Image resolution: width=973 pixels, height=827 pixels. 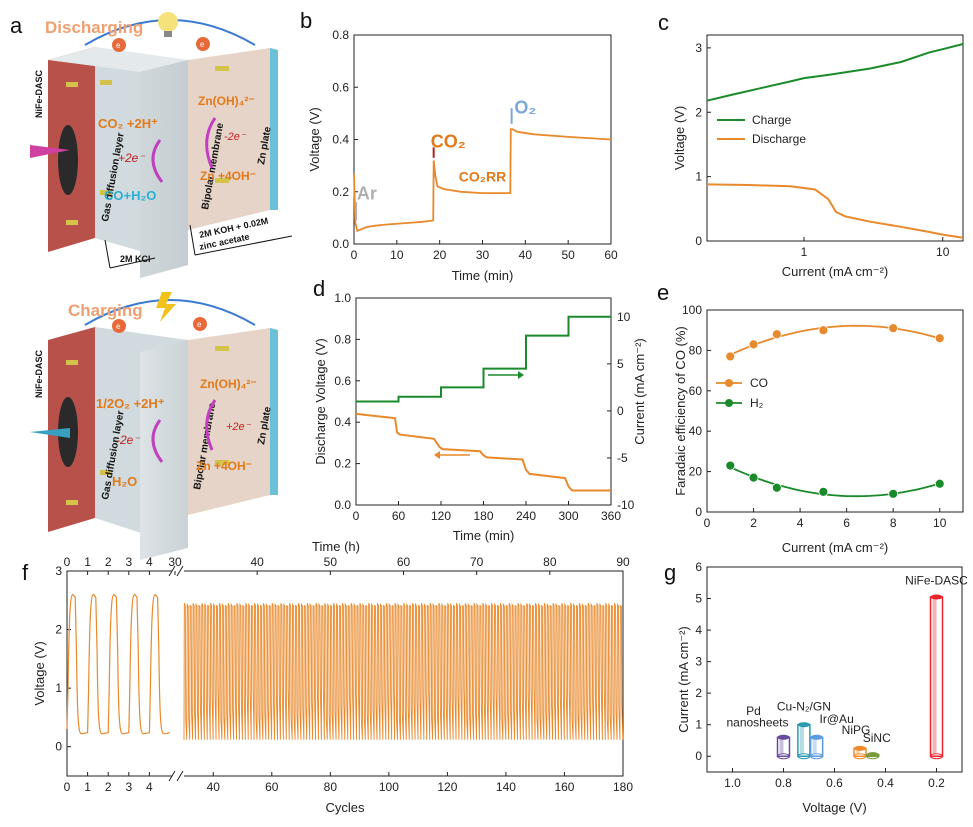 I want to click on x-tick-label: 300, so click(x=568, y=516).